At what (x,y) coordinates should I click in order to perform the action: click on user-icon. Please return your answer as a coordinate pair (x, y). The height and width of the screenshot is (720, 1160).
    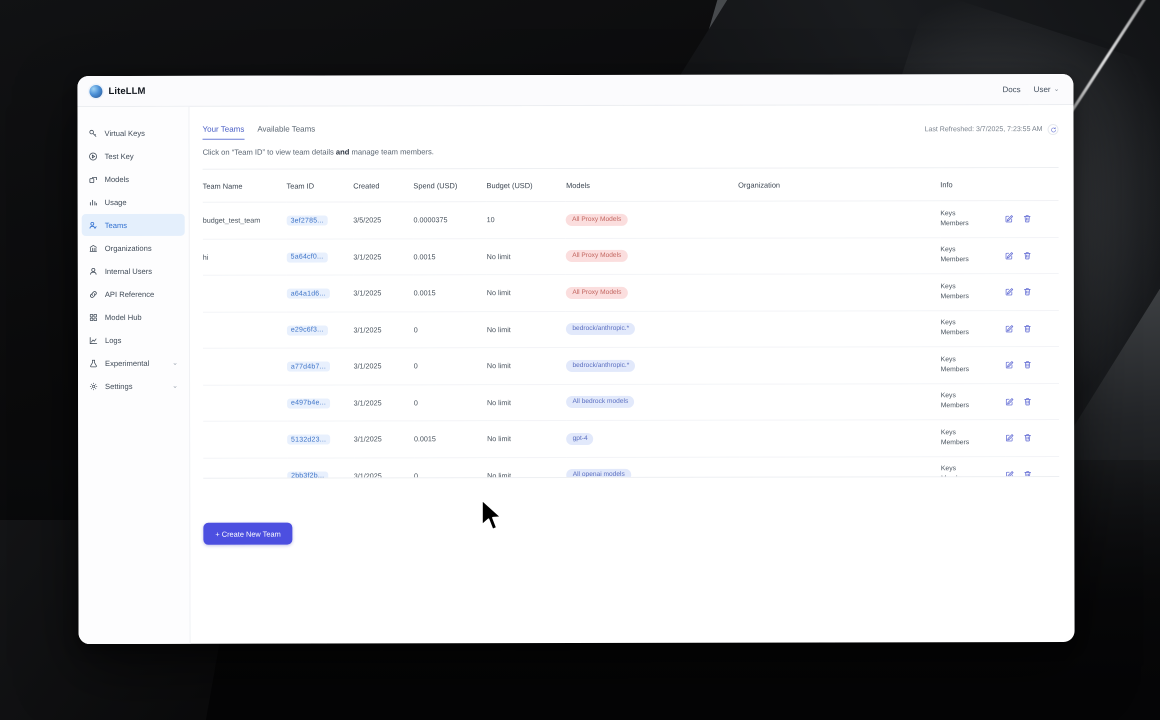
    Looking at the image, I should click on (93, 271).